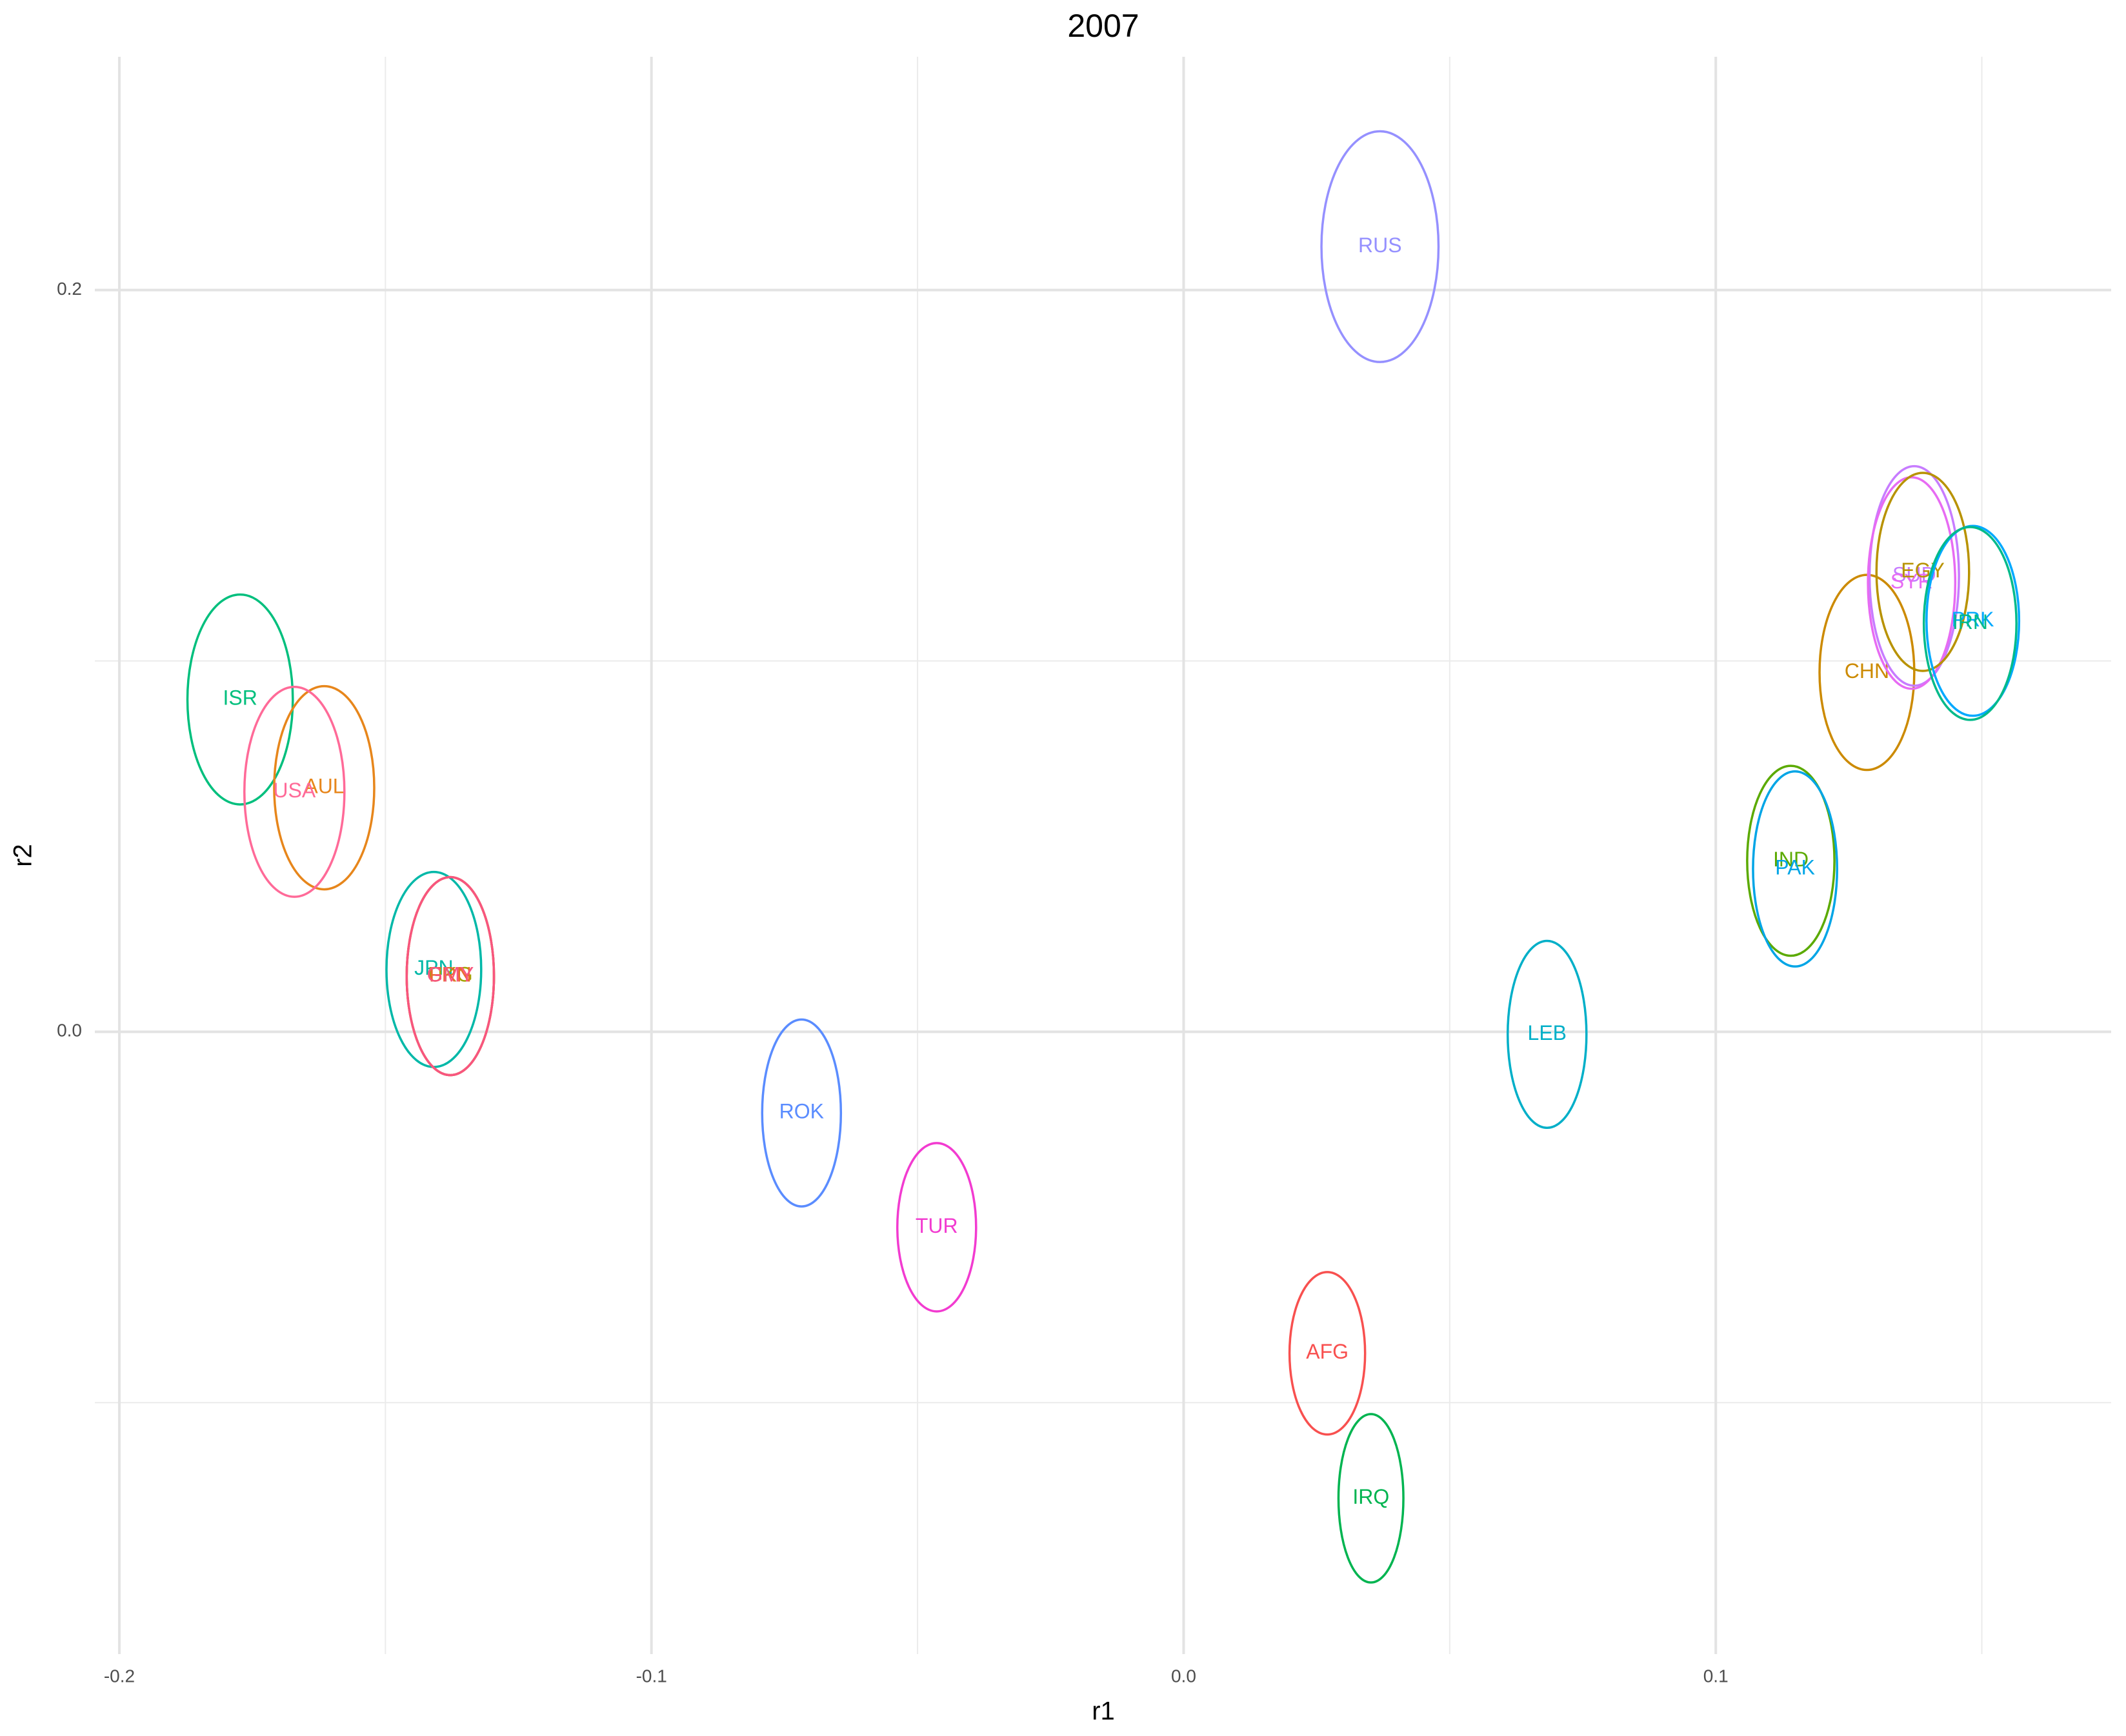  What do you see at coordinates (119, 1676) in the screenshot?
I see `x-tick-label: -0.2` at bounding box center [119, 1676].